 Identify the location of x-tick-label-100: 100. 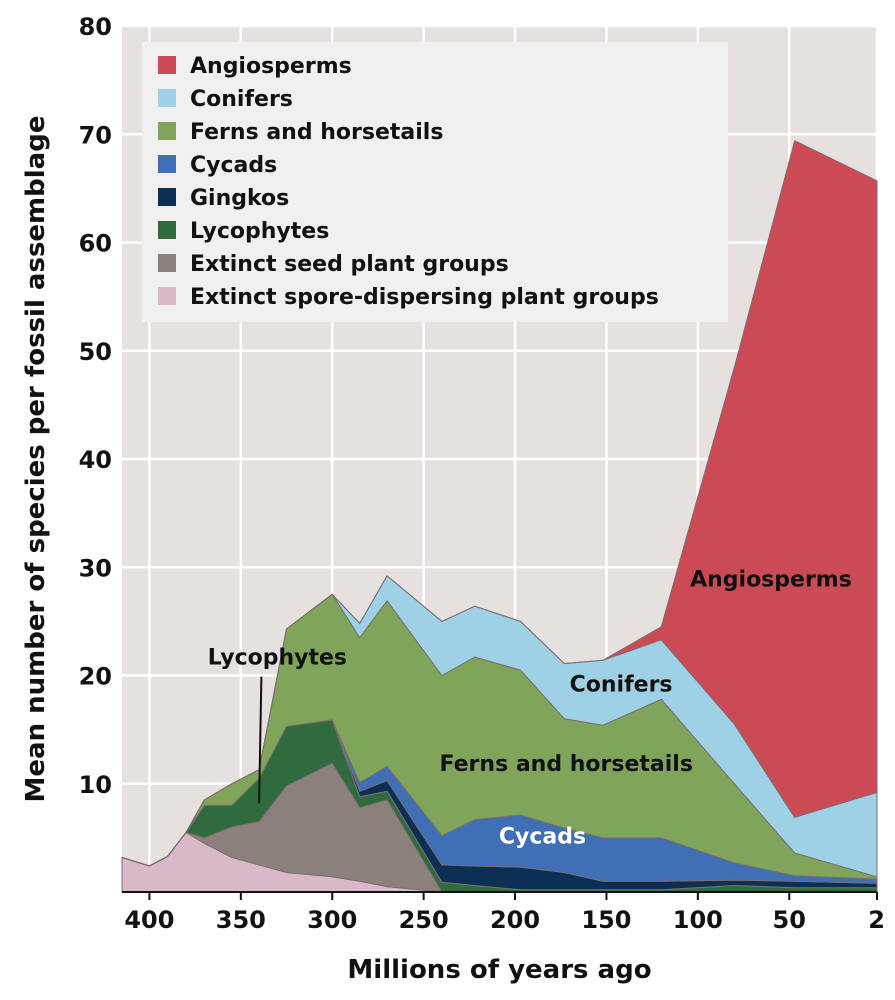
(698, 920).